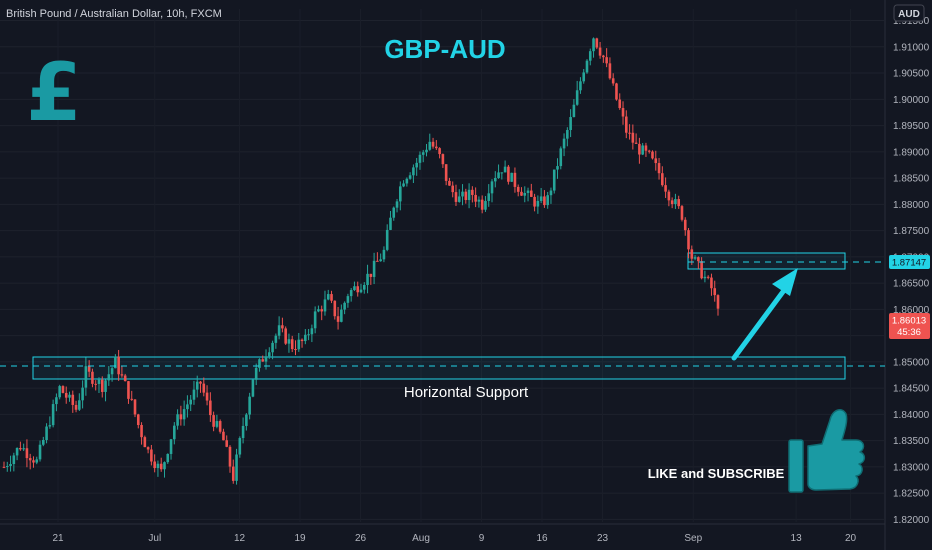 The height and width of the screenshot is (550, 932). I want to click on x-tick-label: 21, so click(58, 538).